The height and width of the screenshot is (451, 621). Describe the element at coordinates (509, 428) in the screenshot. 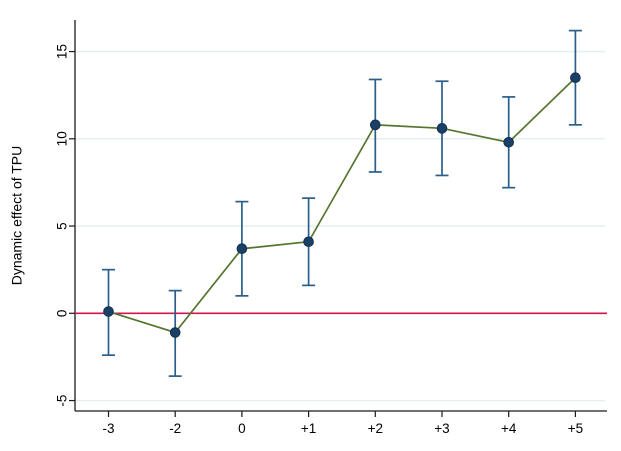

I see `x-tick-label: +4` at that location.